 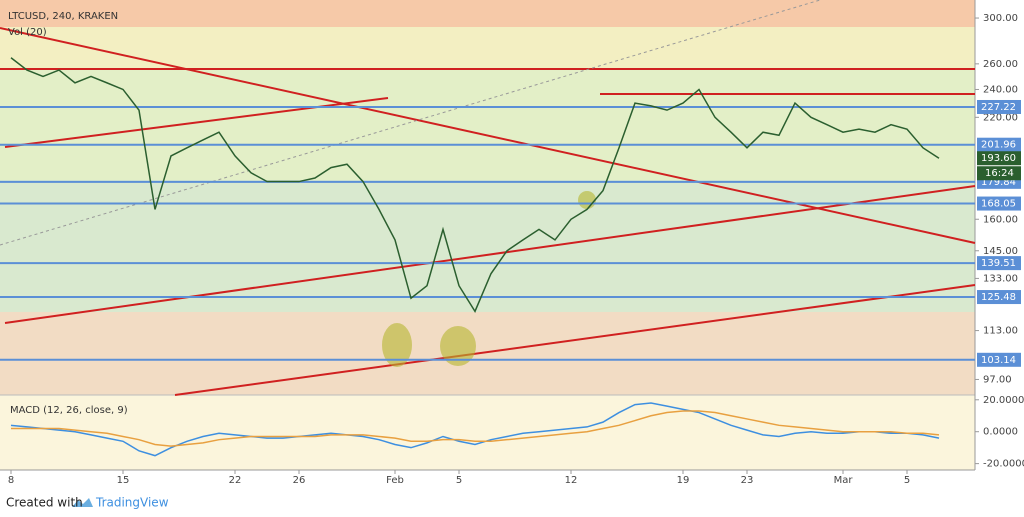 I want to click on y-tick-label: 0.0000, so click(x=1000, y=432).